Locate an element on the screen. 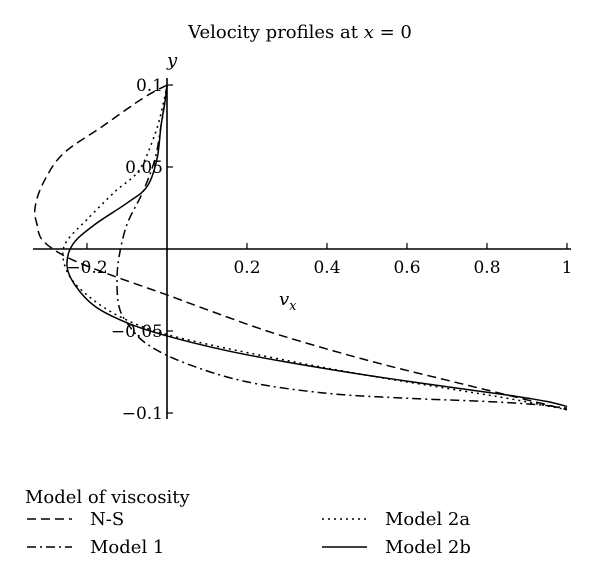 The image size is (600, 583). x-tick-label: 0.8 is located at coordinates (486, 268).